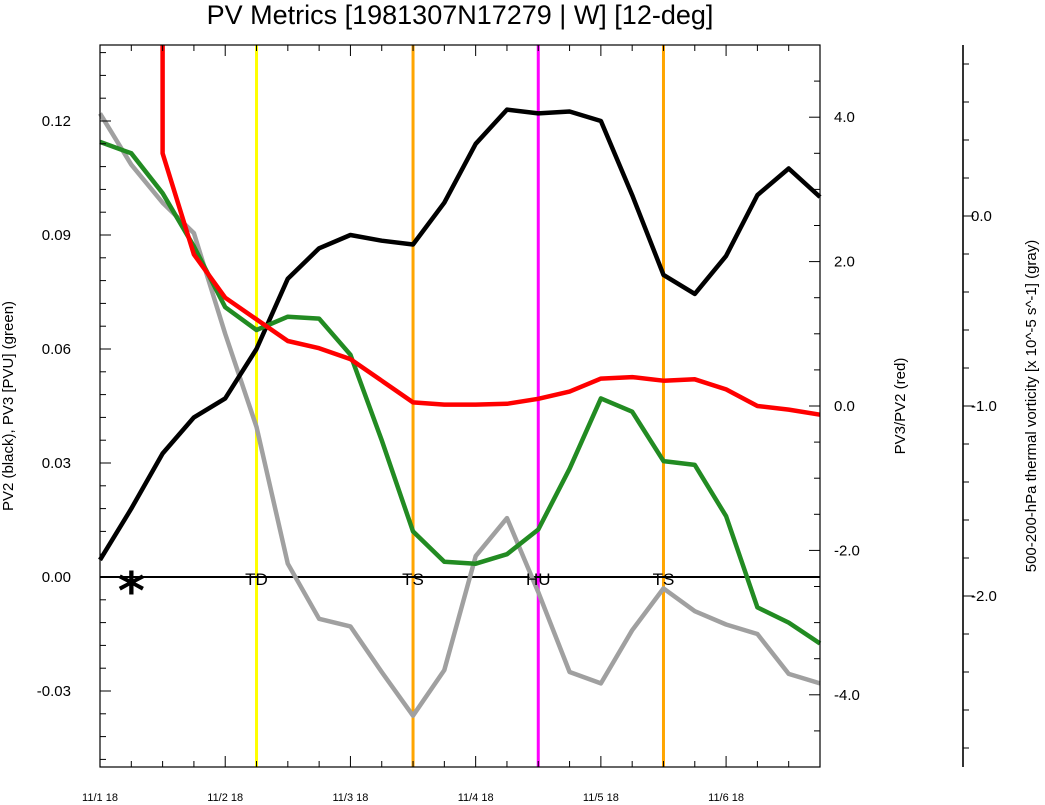  I want to click on far-right-tick-label: 0.0, so click(981, 216).